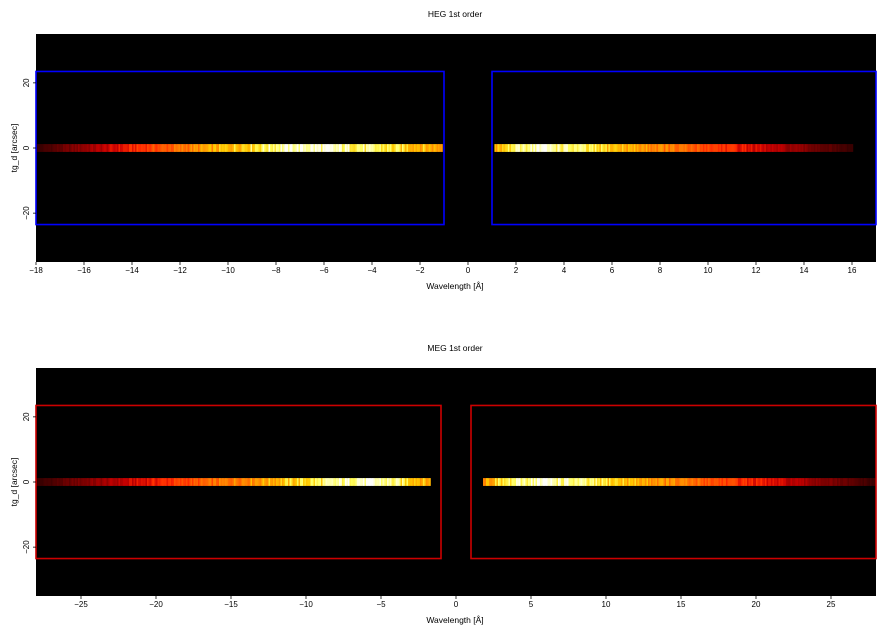 The height and width of the screenshot is (636, 886). Describe the element at coordinates (26, 416) in the screenshot. I see `meg-y-tick-label: 20` at that location.